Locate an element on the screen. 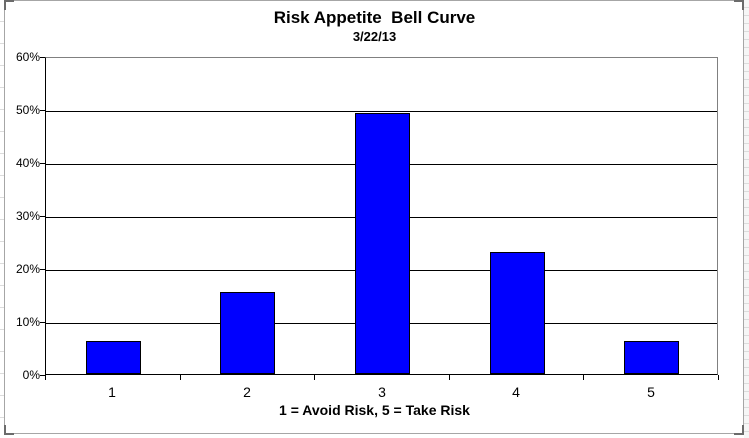 The height and width of the screenshot is (438, 749). y-axis-label: 0% is located at coordinates (31, 375).